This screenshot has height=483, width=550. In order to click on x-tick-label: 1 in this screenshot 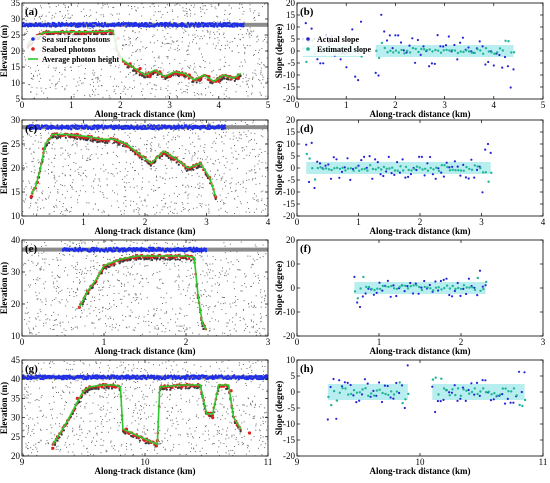, I will do `click(346, 105)`.